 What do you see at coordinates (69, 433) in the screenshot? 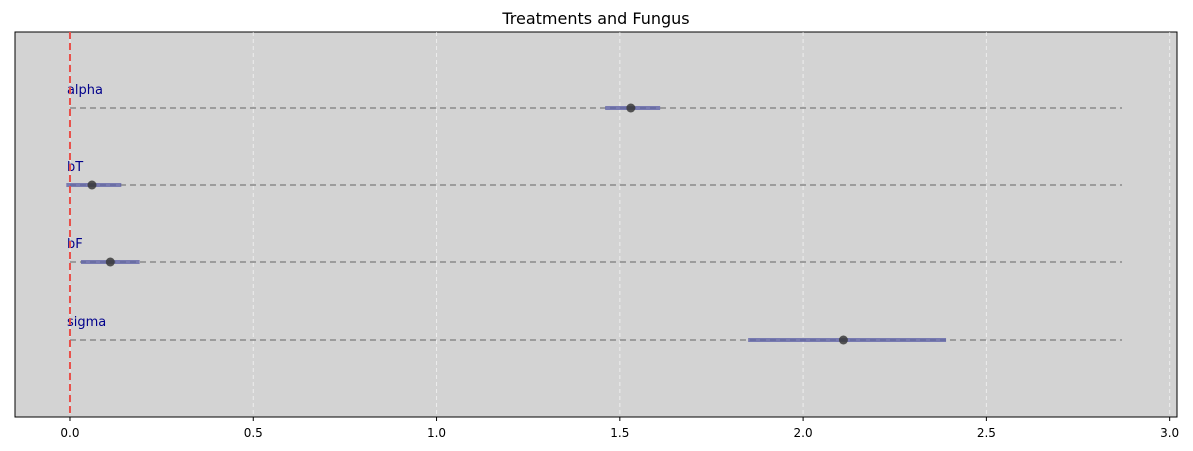
I see `x-tick-label: 0.0` at bounding box center [69, 433].